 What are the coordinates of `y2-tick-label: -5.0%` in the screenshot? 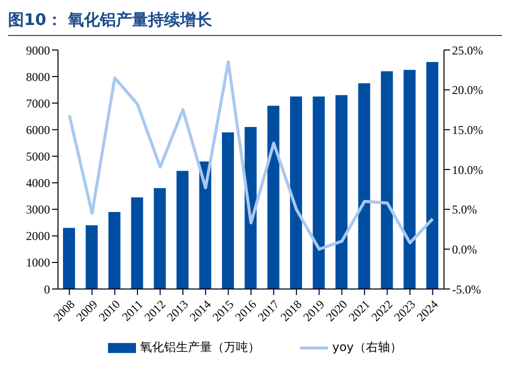 It's located at (466, 289).